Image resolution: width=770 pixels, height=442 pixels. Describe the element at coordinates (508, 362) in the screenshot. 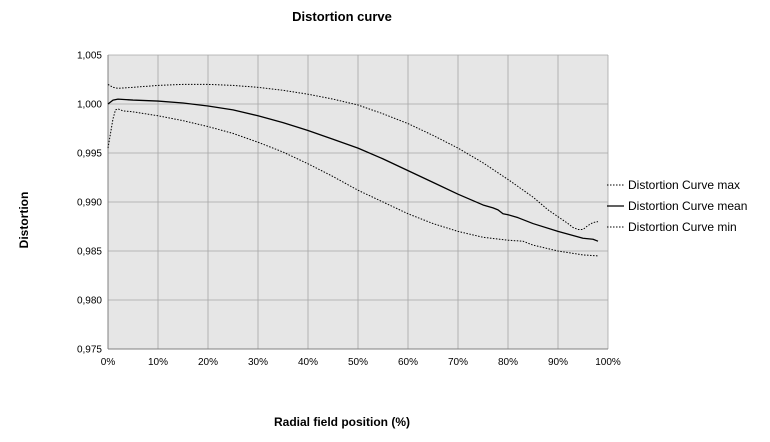

I see `x-tick-label: 80%` at that location.